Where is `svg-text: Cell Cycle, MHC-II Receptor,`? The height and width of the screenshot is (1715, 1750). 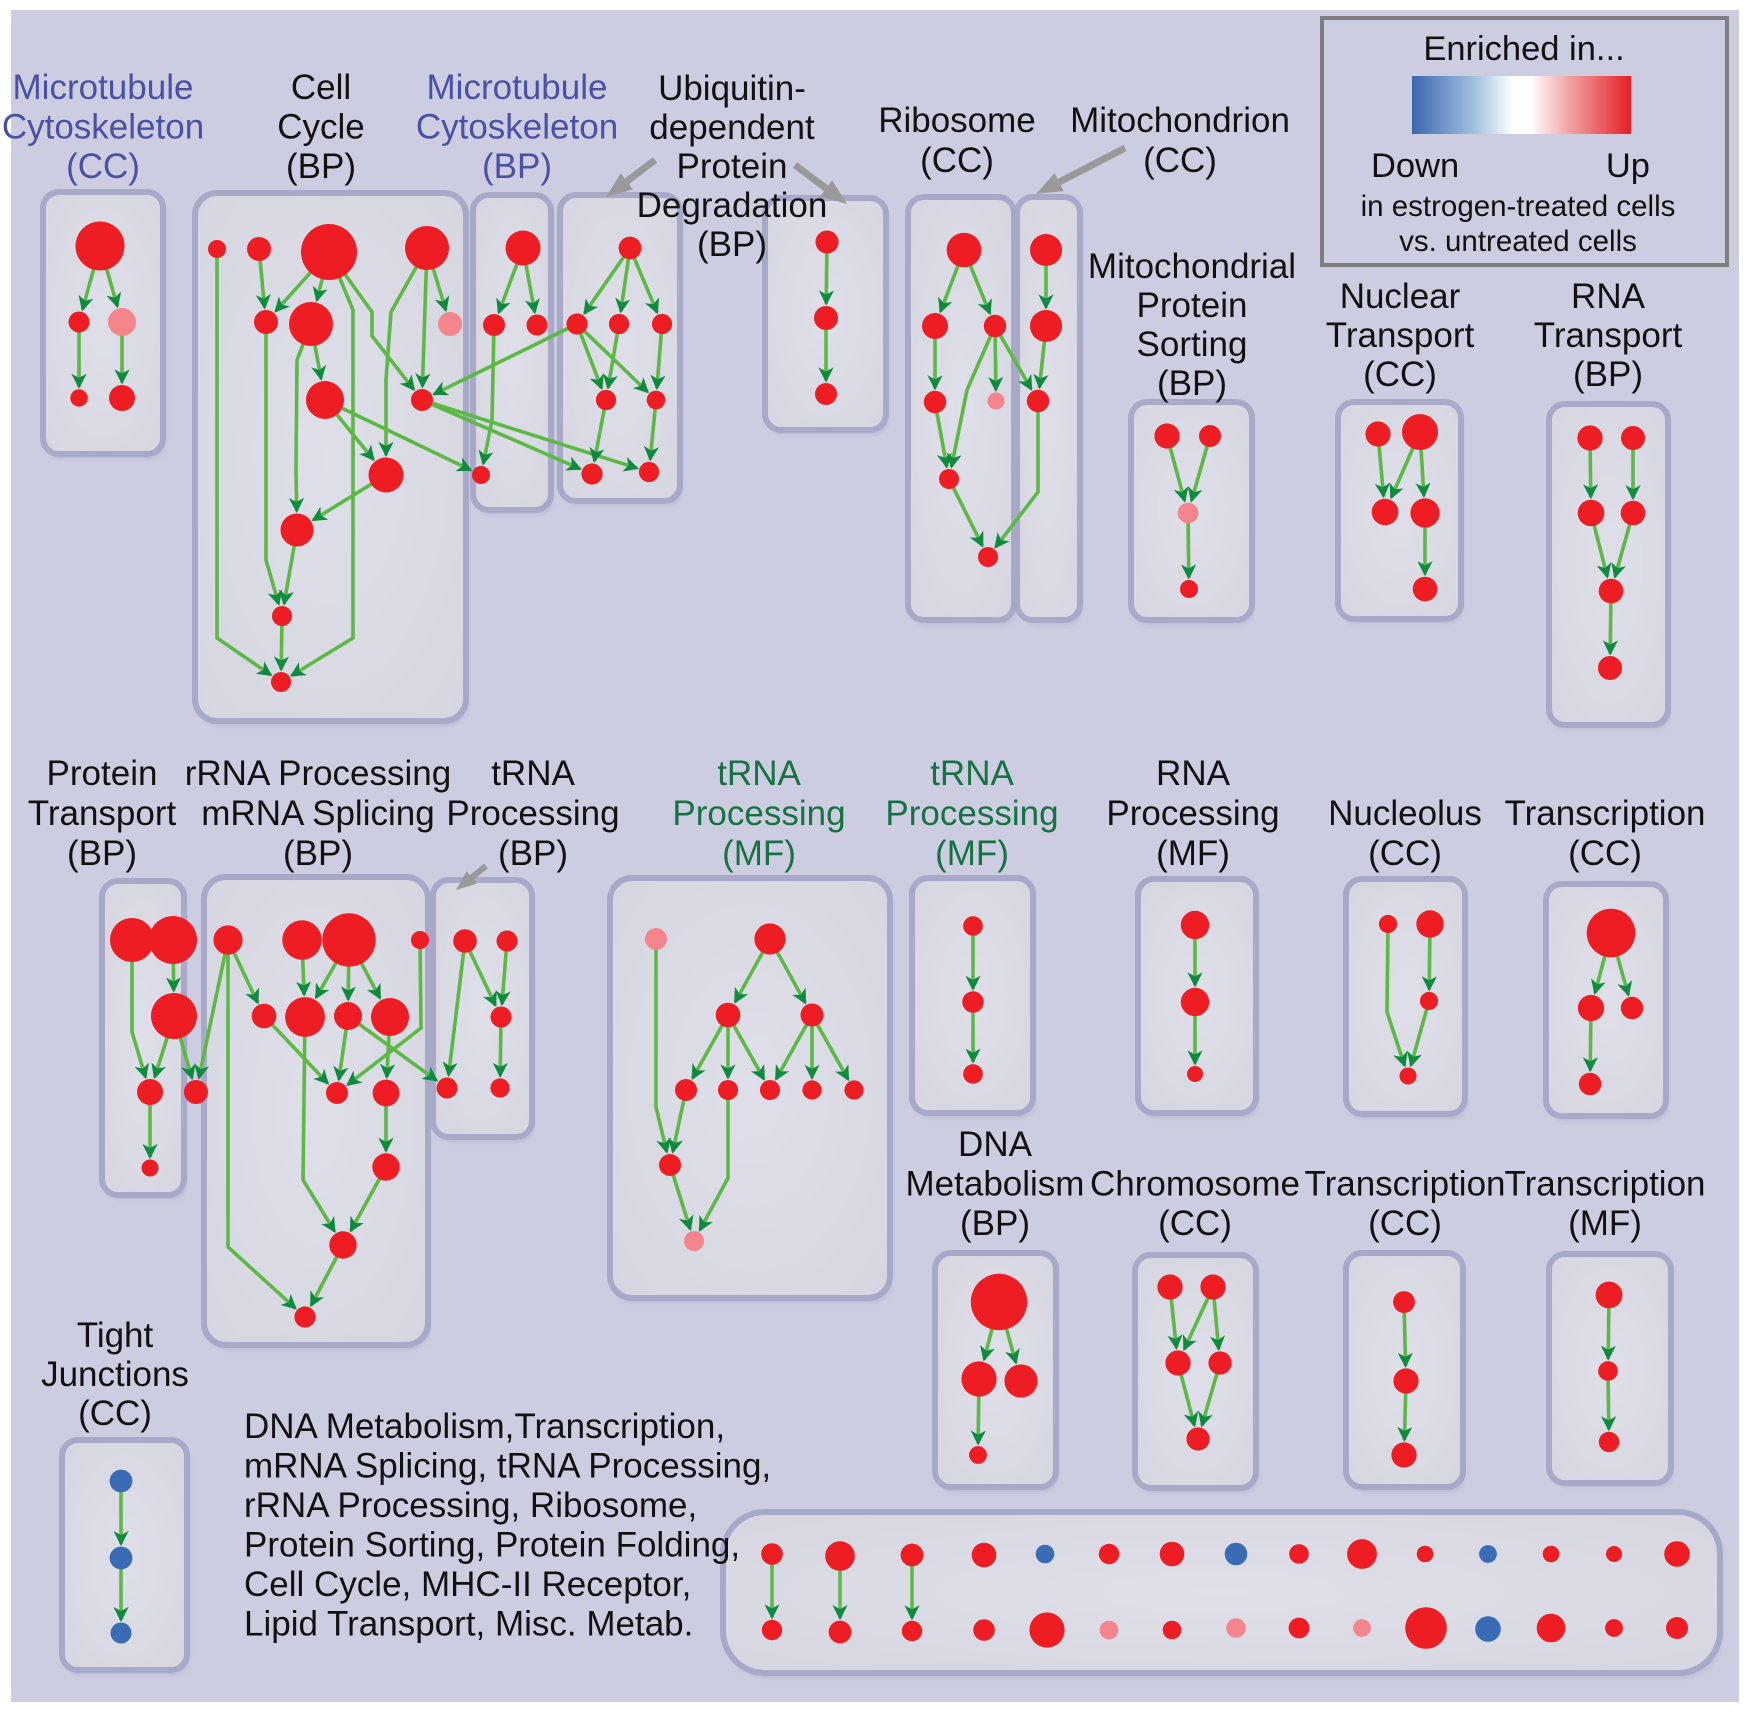
svg-text: Cell Cycle, MHC-II Receptor, is located at coordinates (467, 1584).